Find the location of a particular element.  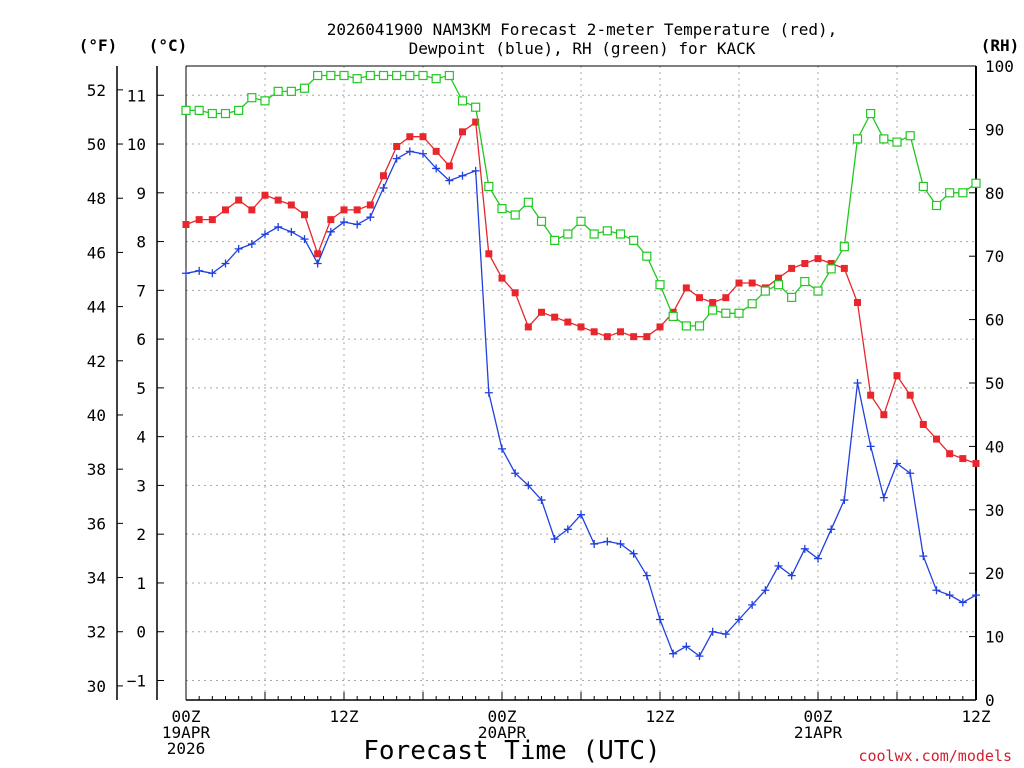

rh-tick-label: 80 is located at coordinates (994, 193).